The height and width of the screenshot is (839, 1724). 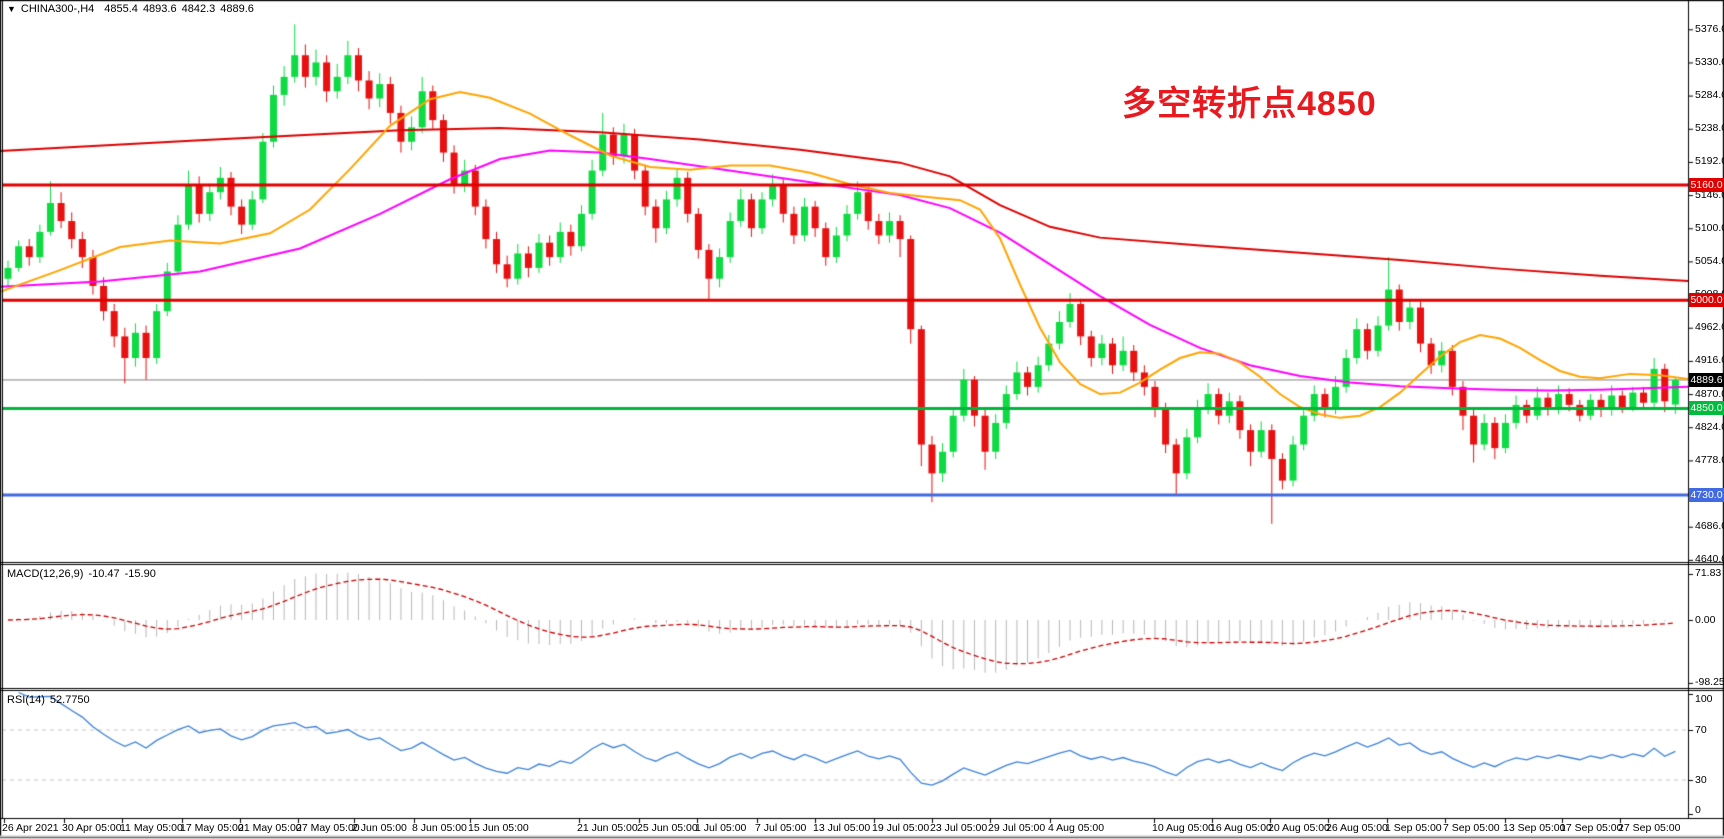 I want to click on date-tick-label: 13 Sep 05:00, so click(x=1534, y=828).